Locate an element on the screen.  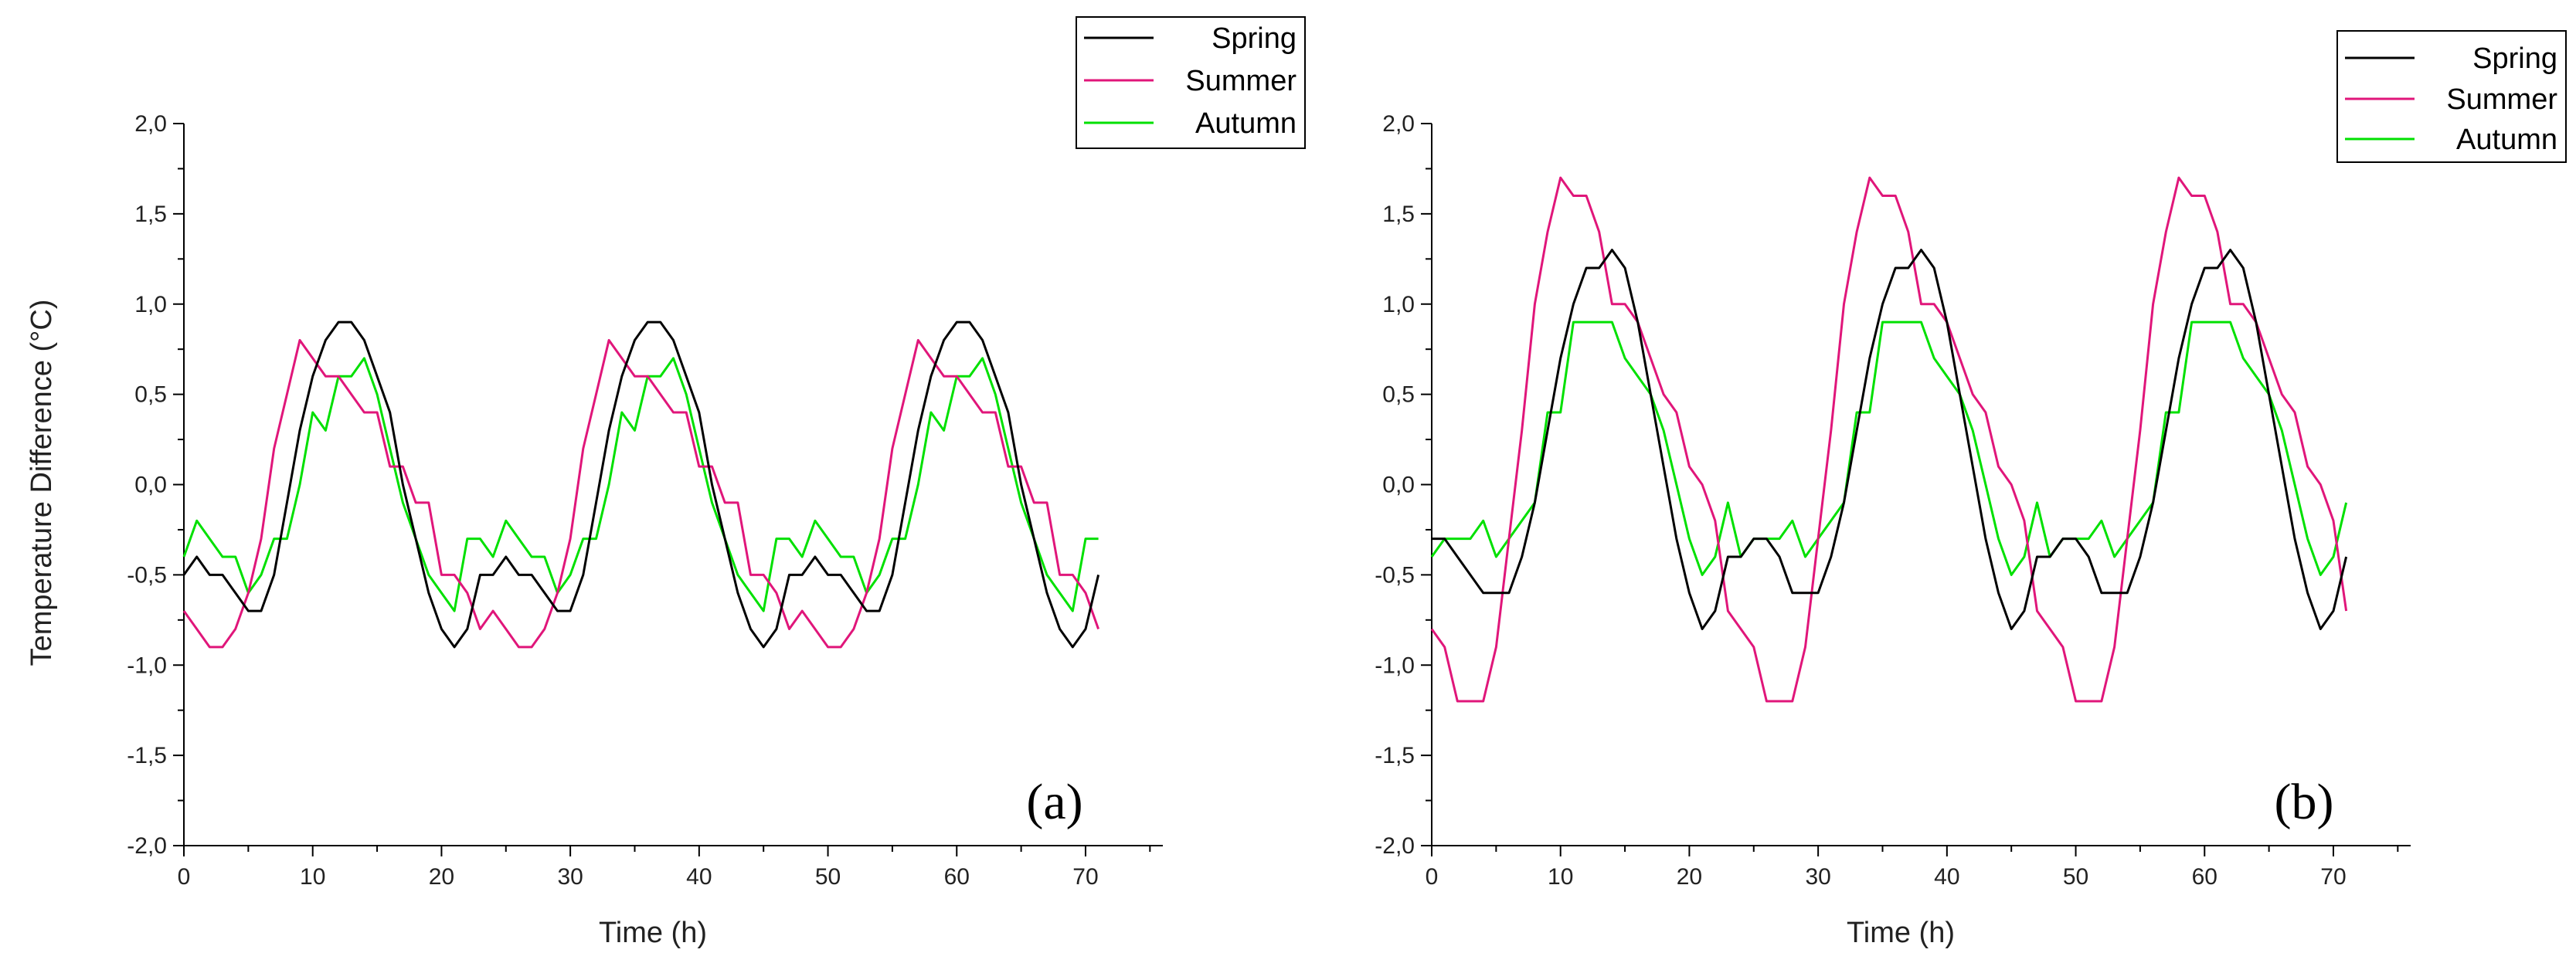
series-line-summer is located at coordinates (641, 494).